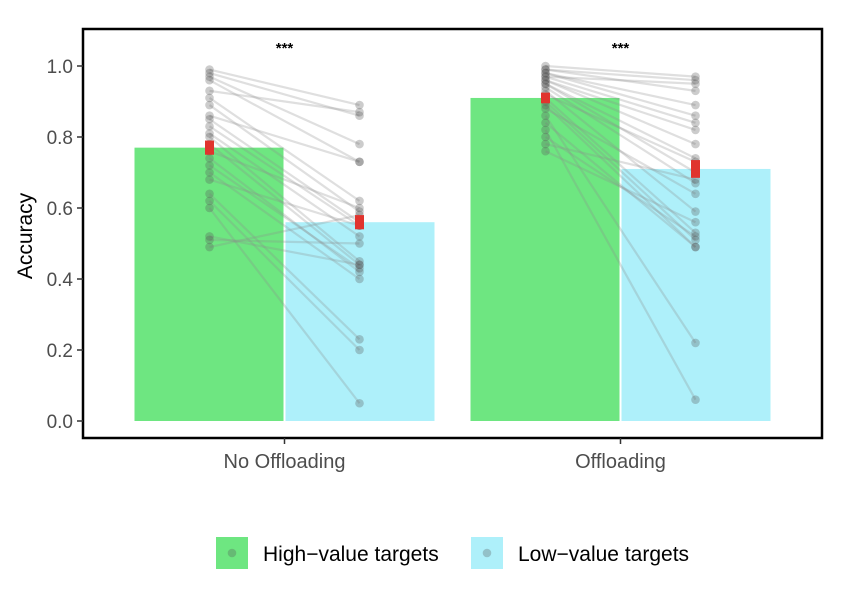 This screenshot has height=593, width=865. What do you see at coordinates (696, 294) in the screenshot?
I see `bar-low-value-offloading` at bounding box center [696, 294].